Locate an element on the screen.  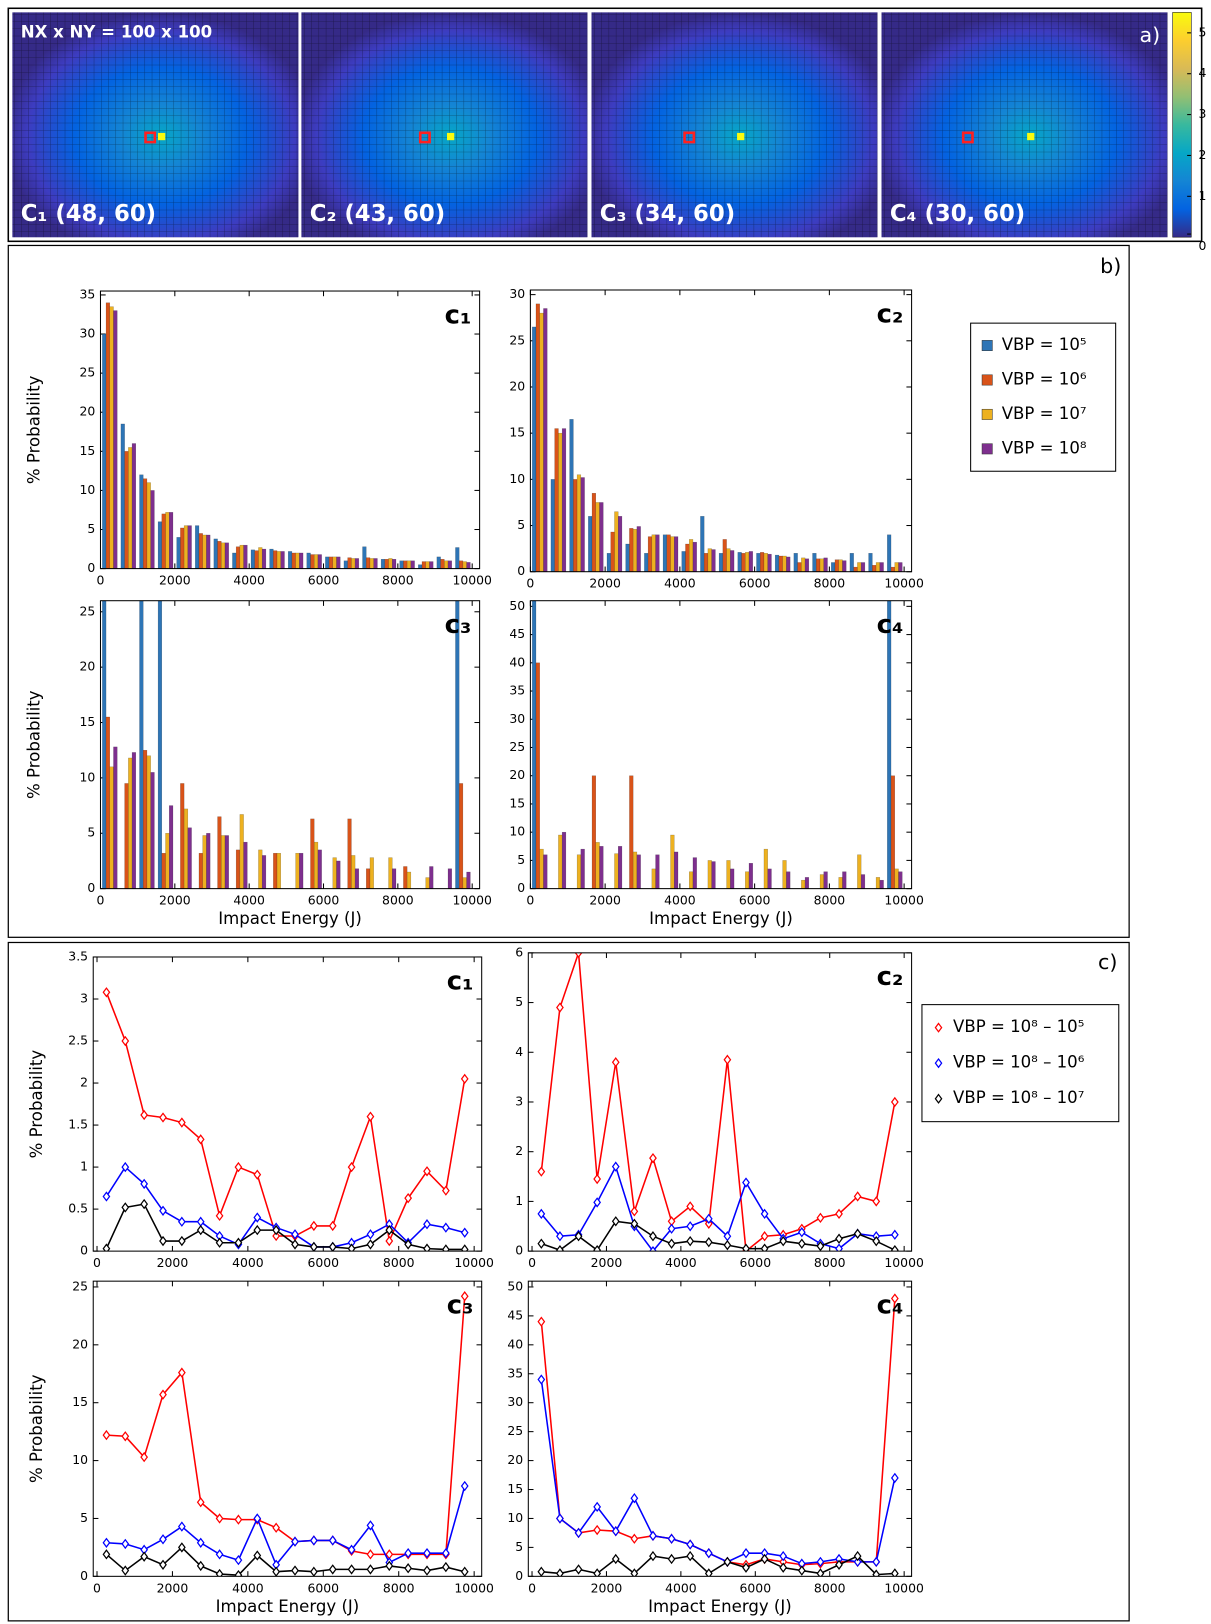
legend-label: VBP = 10⁶ is located at coordinates (1044, 378).